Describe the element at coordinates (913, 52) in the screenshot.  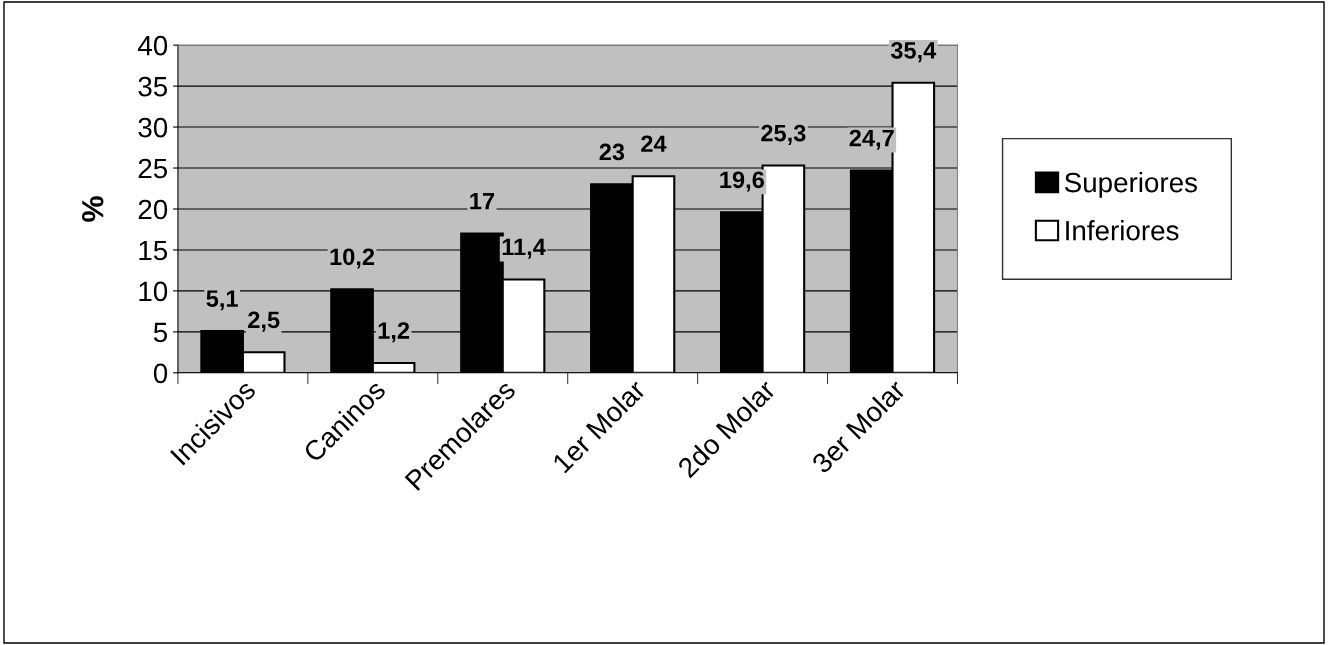
I see `data-label: 35,4` at that location.